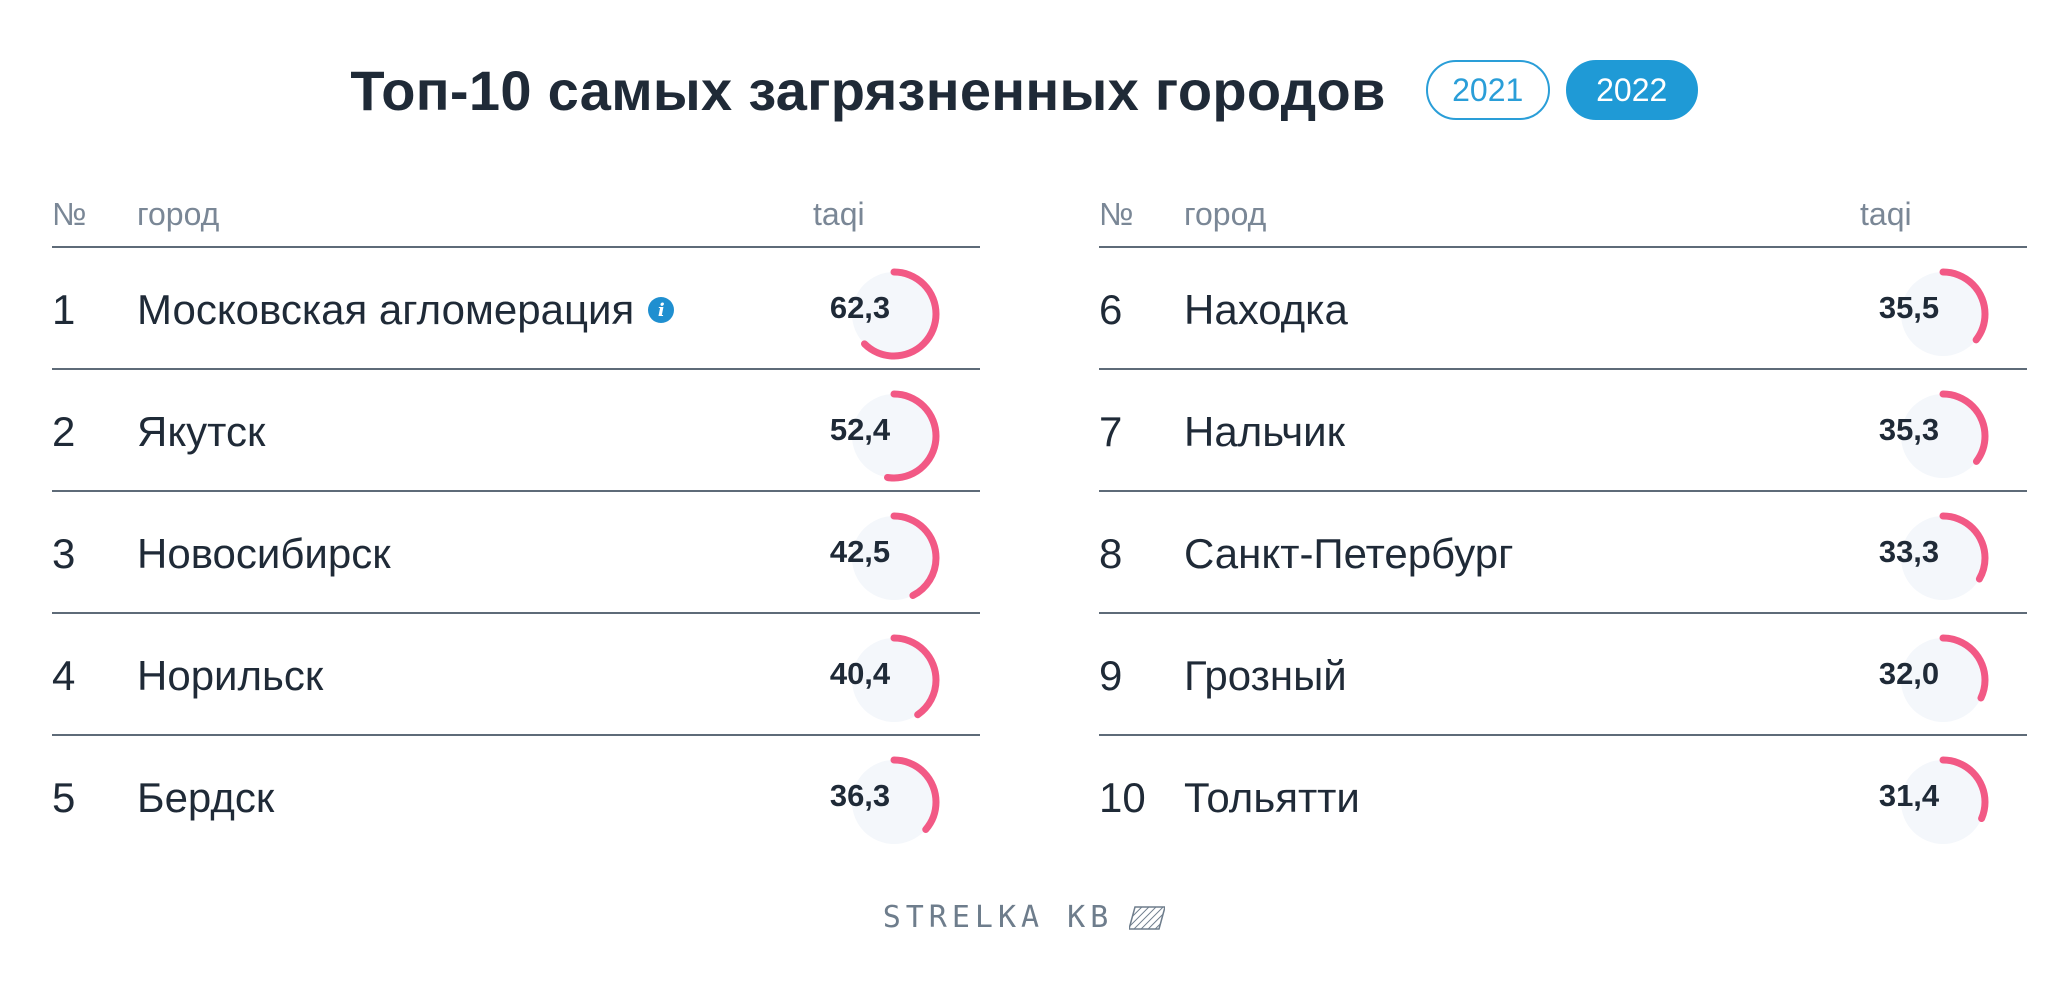  What do you see at coordinates (1909, 551) in the screenshot?
I see `taqi-value: 33,3` at bounding box center [1909, 551].